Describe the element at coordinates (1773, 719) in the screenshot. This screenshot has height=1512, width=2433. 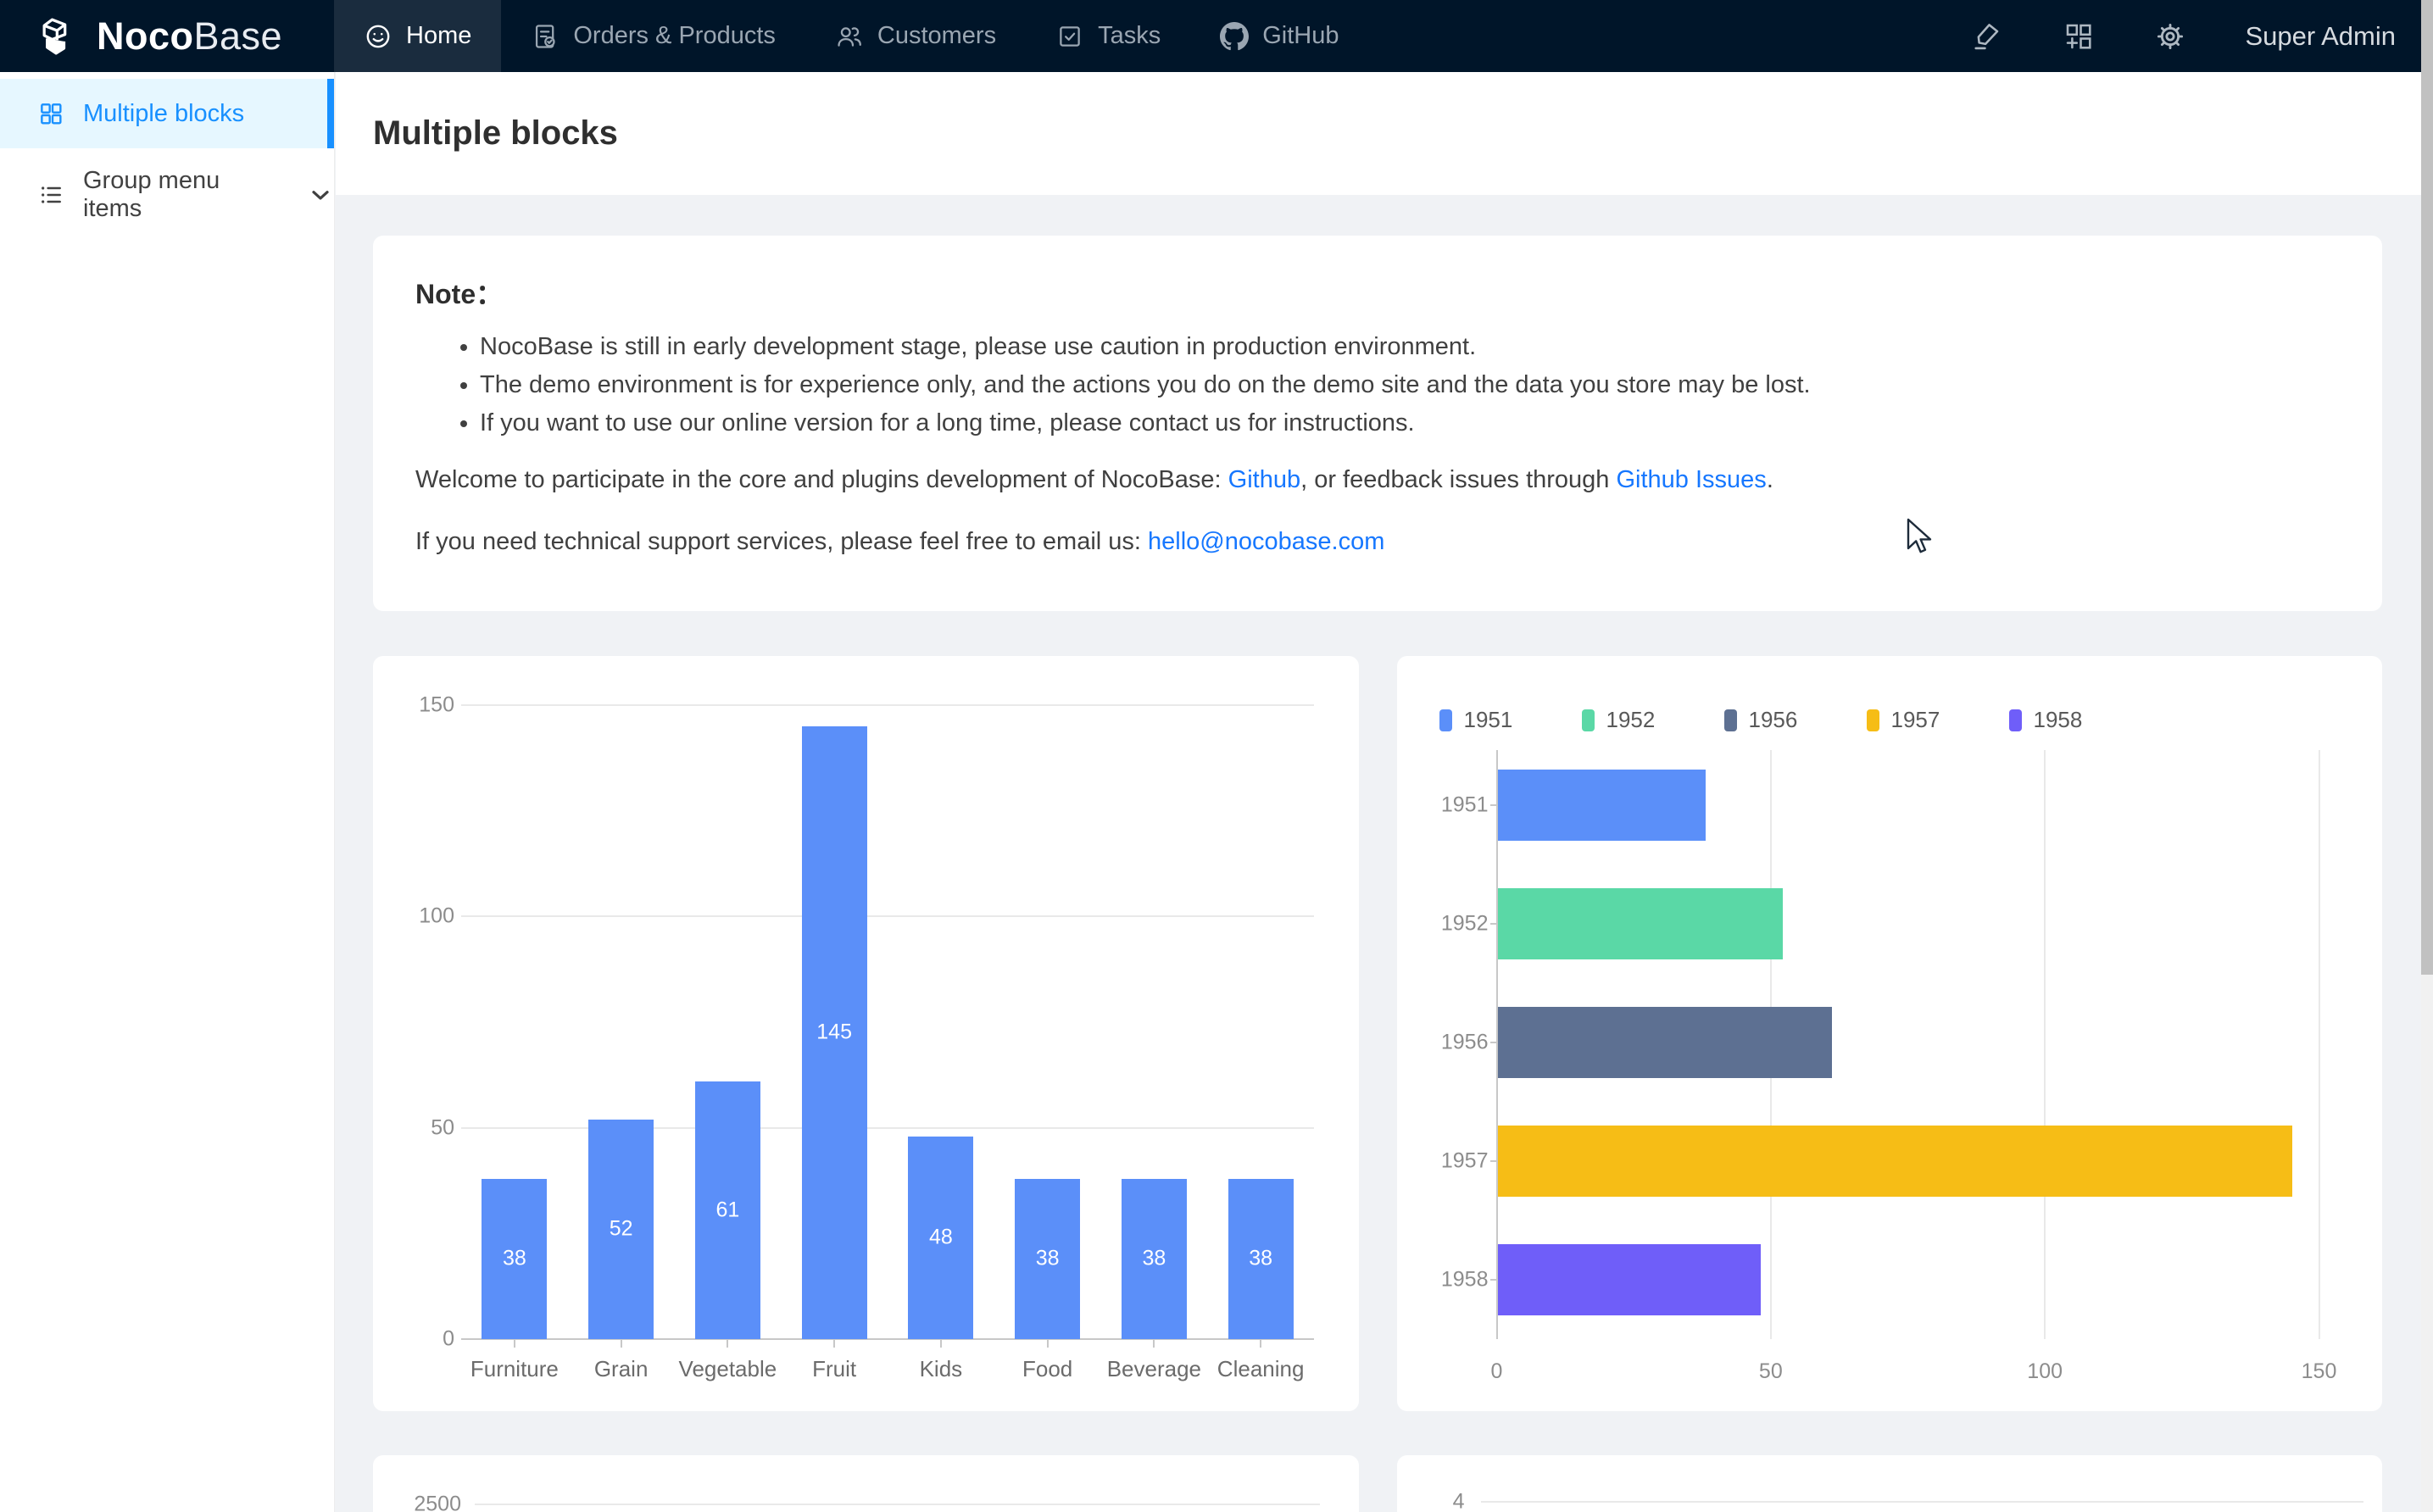
I see `legend-label: 1956` at that location.